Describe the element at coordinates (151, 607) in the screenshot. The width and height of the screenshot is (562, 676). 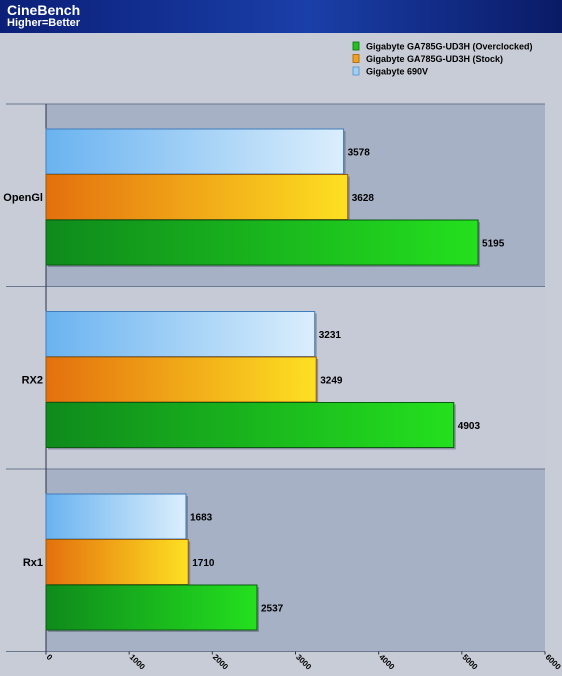
I see `bar-gigabyte-ga785g-ud3h-overclocked-rx1` at that location.